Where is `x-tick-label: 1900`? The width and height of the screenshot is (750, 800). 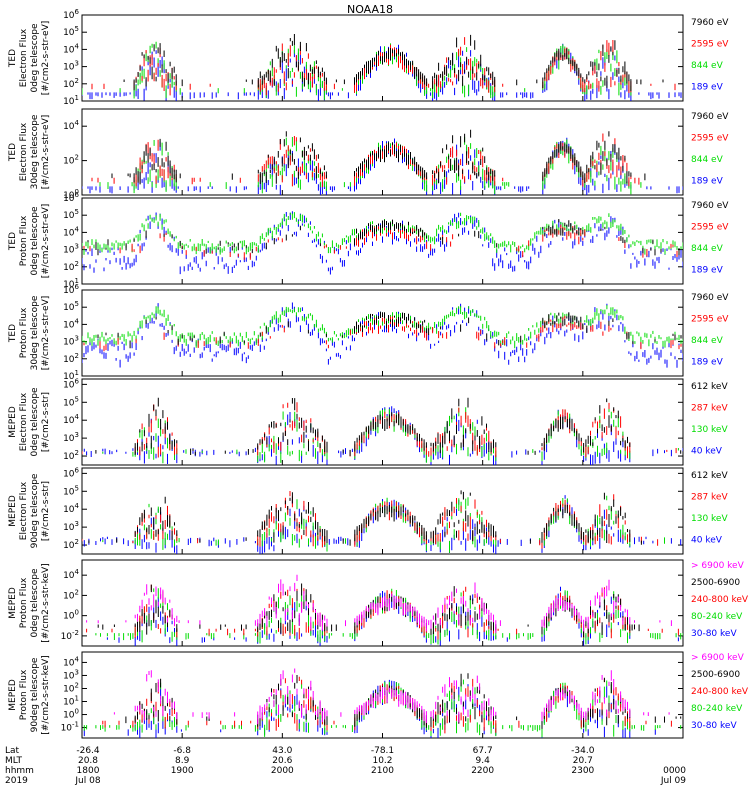
x-tick-label: 1900 is located at coordinates (182, 771).